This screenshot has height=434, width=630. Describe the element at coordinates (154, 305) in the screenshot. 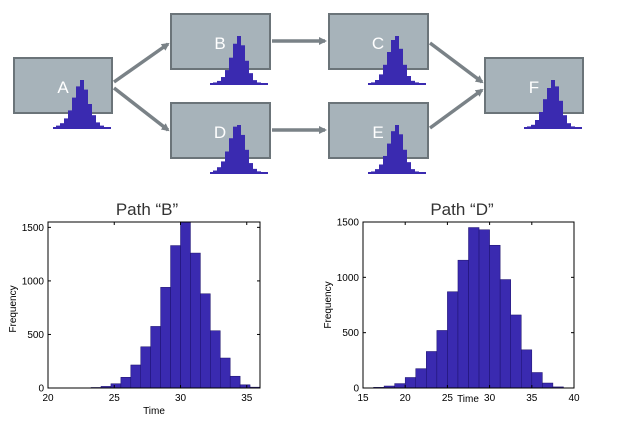

I see `plot-frame` at that location.